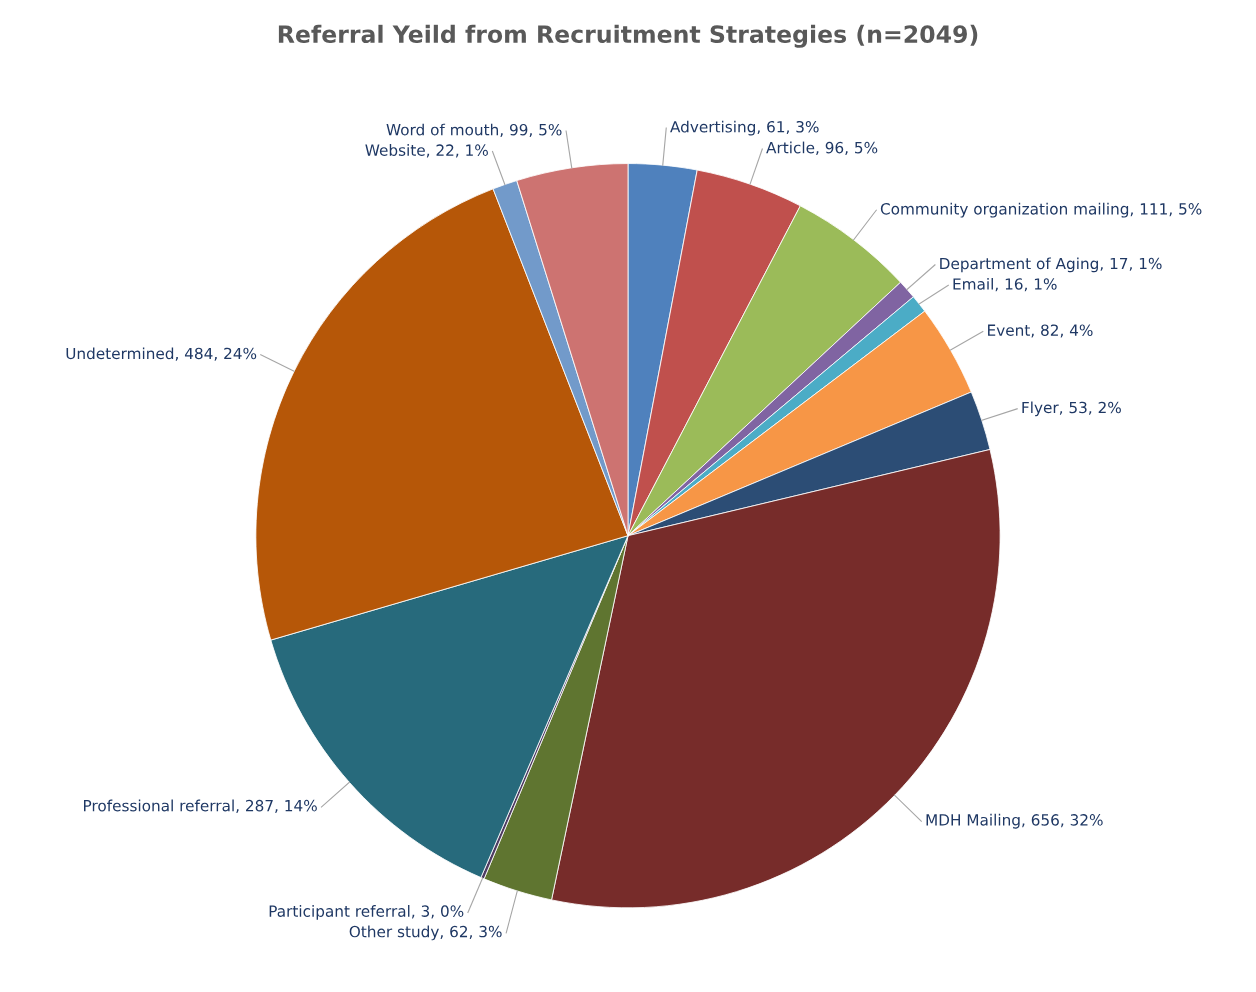  What do you see at coordinates (426, 151) in the screenshot?
I see `slice-label: Website, 22, 1%` at bounding box center [426, 151].